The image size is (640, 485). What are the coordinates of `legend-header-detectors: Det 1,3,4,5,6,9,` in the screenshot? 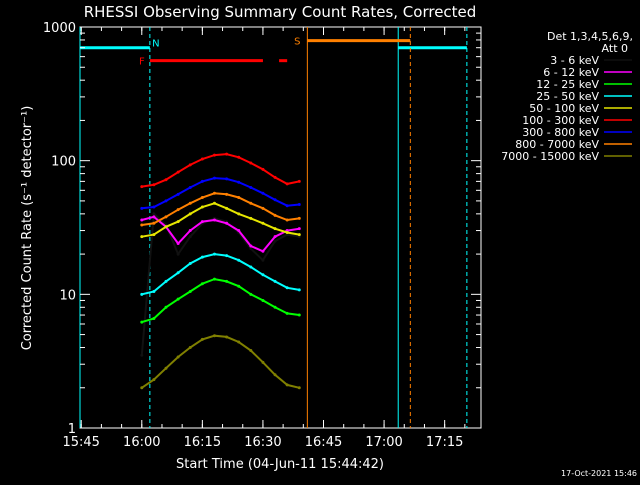 It's located at (590, 36).